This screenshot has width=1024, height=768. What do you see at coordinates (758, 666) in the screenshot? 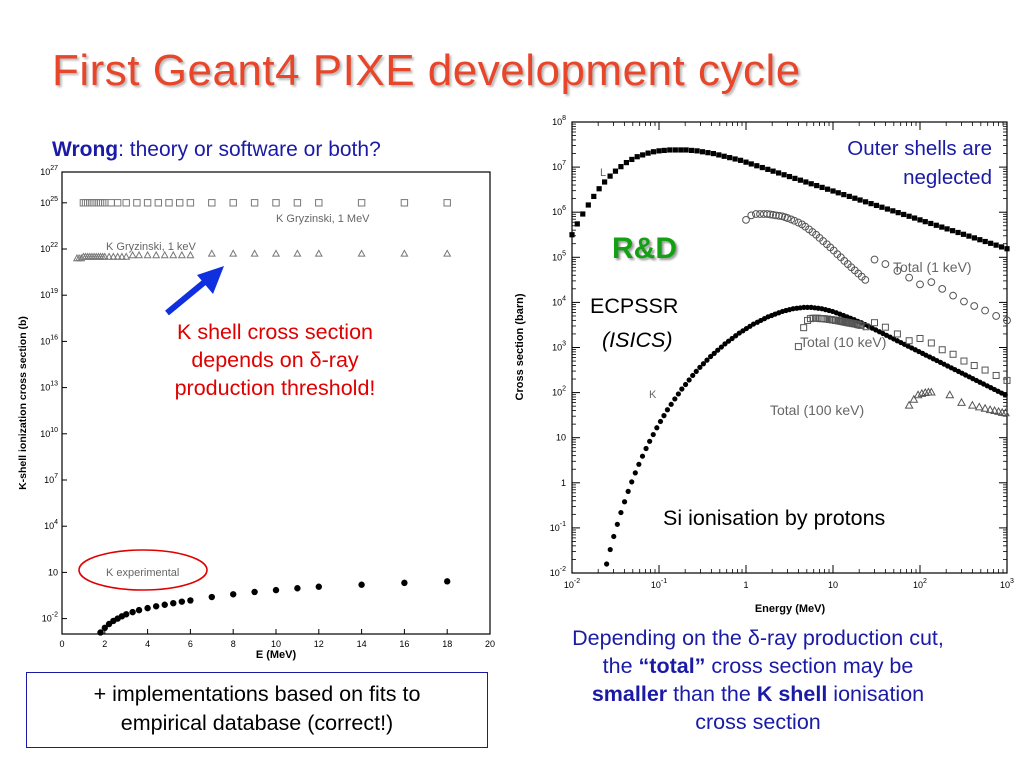
I see `depending-line-2: the “total” cross section may be` at bounding box center [758, 666].